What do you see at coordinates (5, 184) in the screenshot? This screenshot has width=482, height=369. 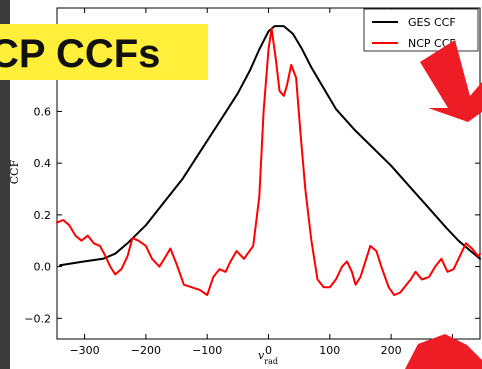 I see `left-dark-strip` at bounding box center [5, 184].